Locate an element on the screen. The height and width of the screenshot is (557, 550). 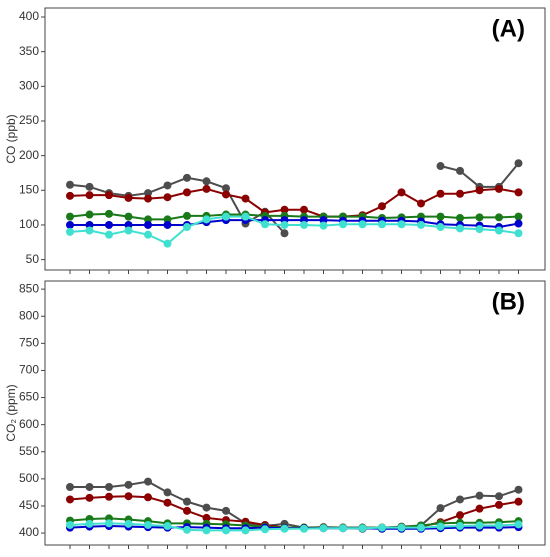
y-tick-label: 250 is located at coordinates (29, 120).